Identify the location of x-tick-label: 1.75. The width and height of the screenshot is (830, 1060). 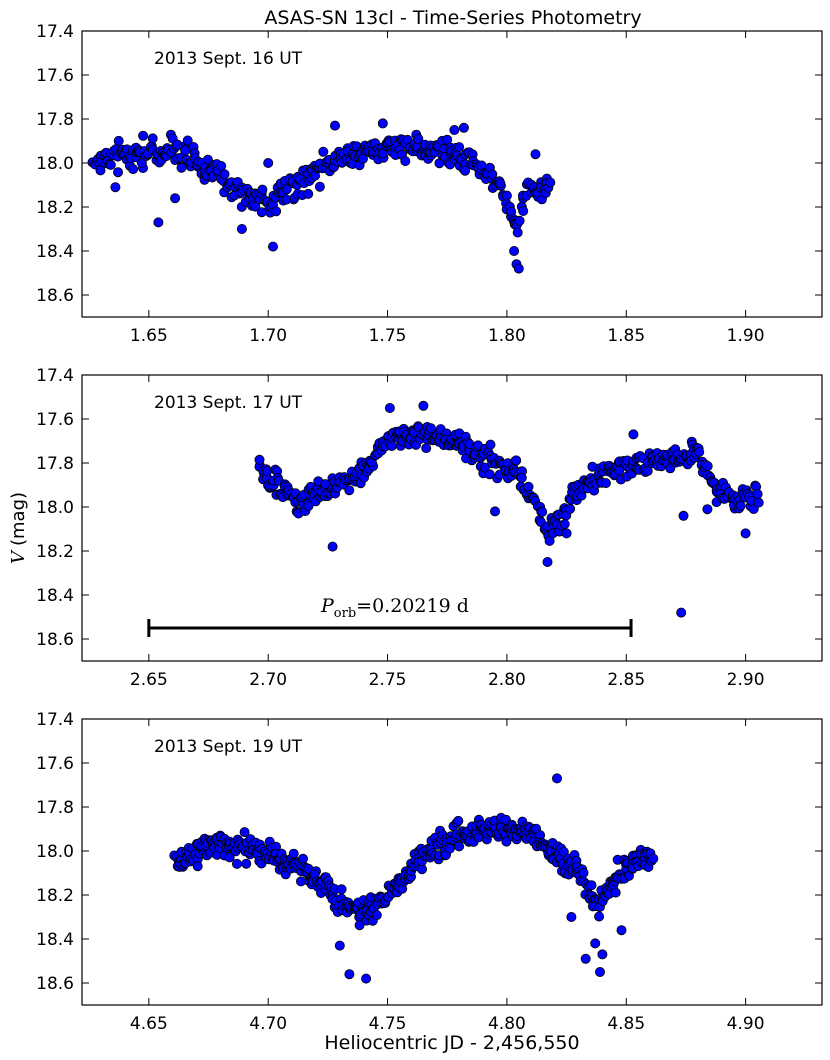
(388, 336).